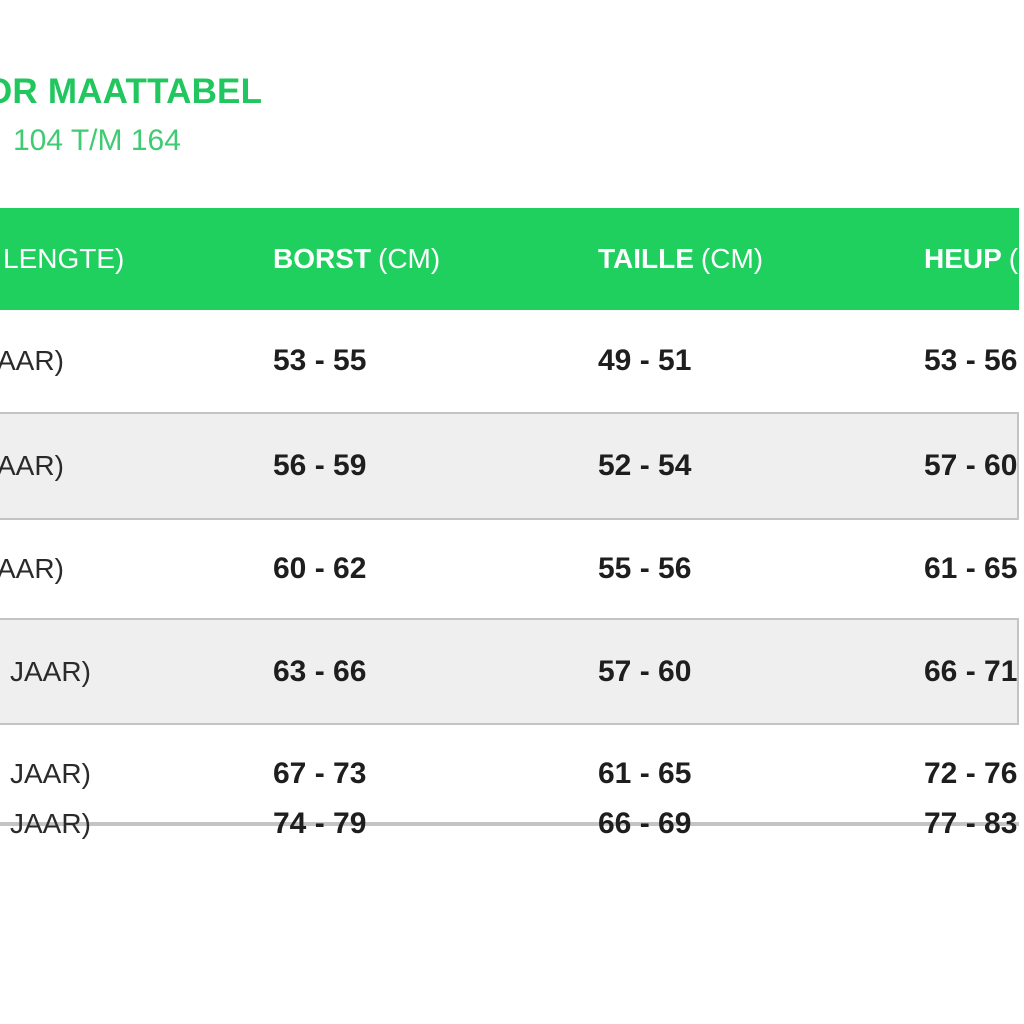 Image resolution: width=1024 pixels, height=1024 pixels. I want to click on cell-taille: 61 - 65, so click(645, 773).